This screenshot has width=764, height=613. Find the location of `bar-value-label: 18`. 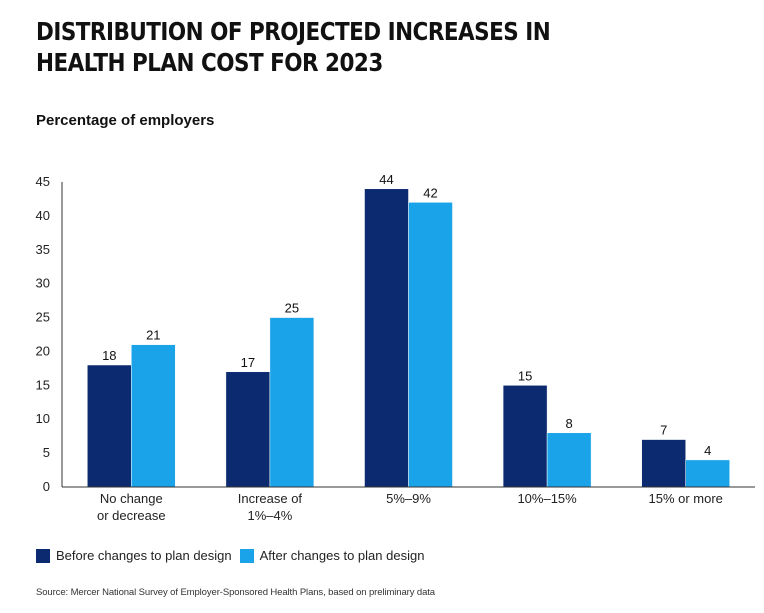

bar-value-label: 18 is located at coordinates (109, 355).